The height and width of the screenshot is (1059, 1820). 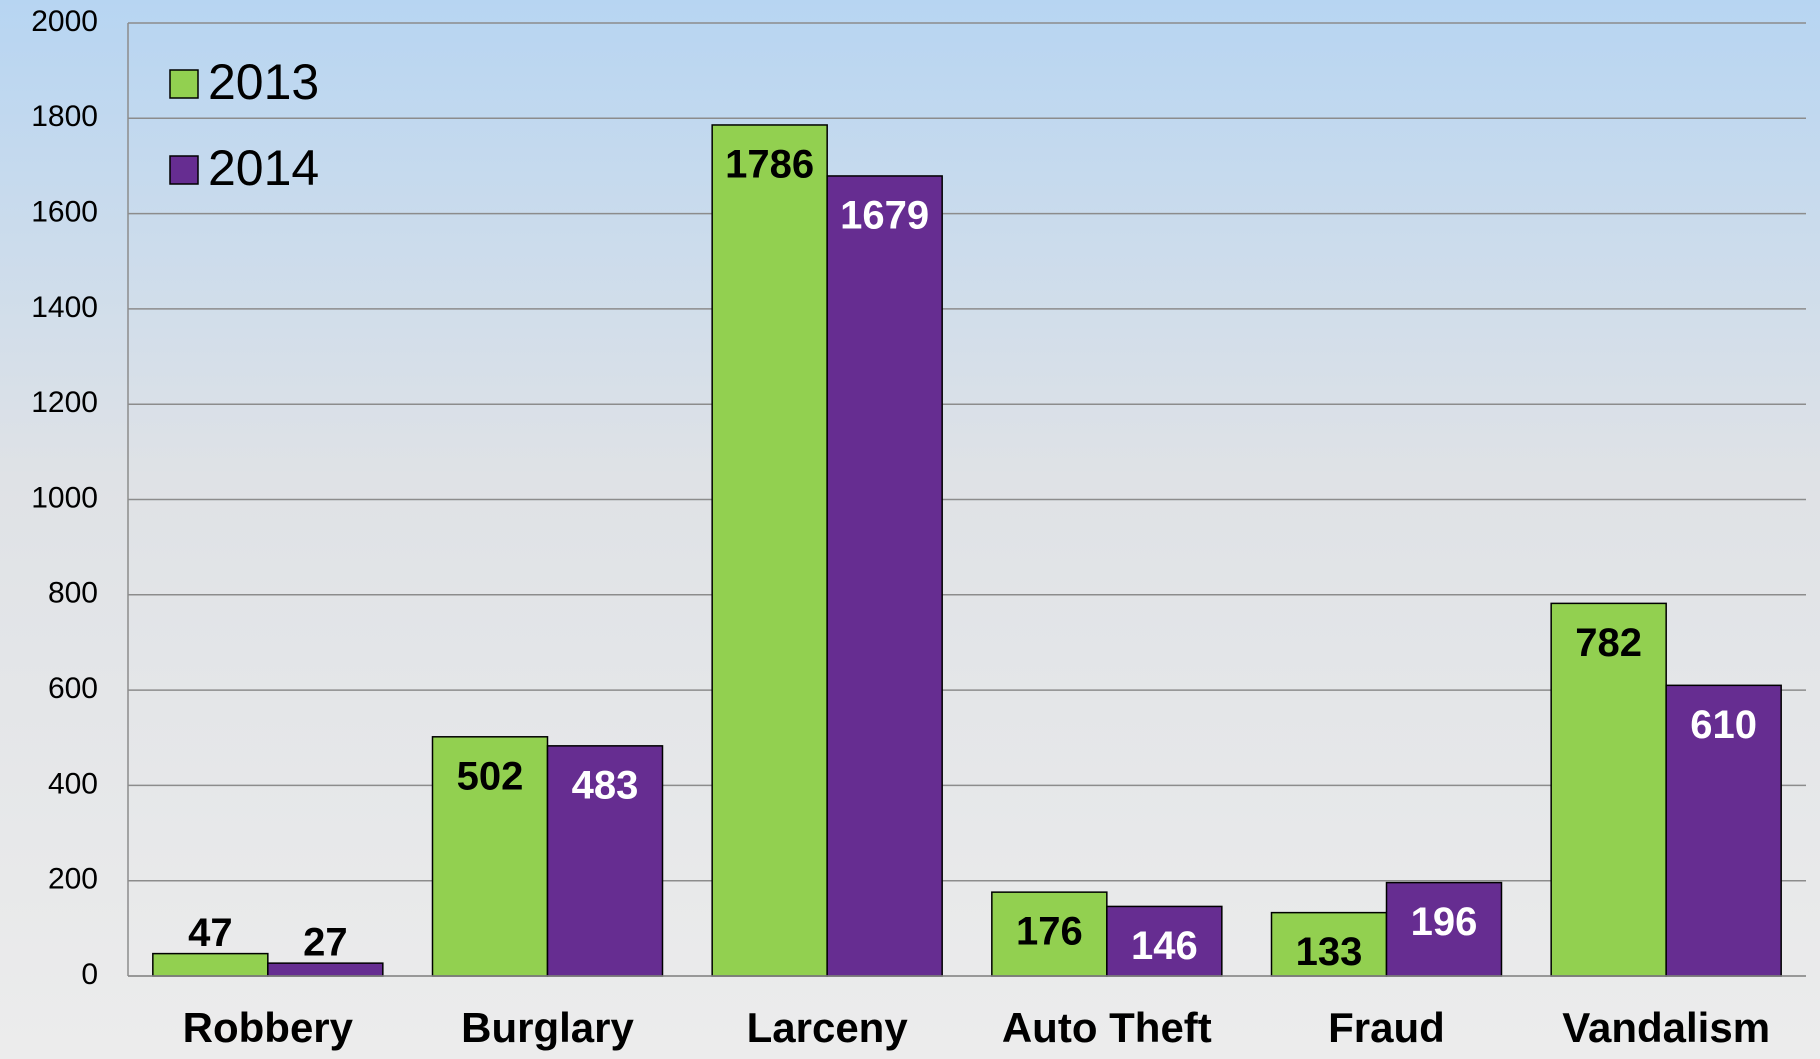 I want to click on x-tick-label: Burglary, so click(x=547, y=1027).